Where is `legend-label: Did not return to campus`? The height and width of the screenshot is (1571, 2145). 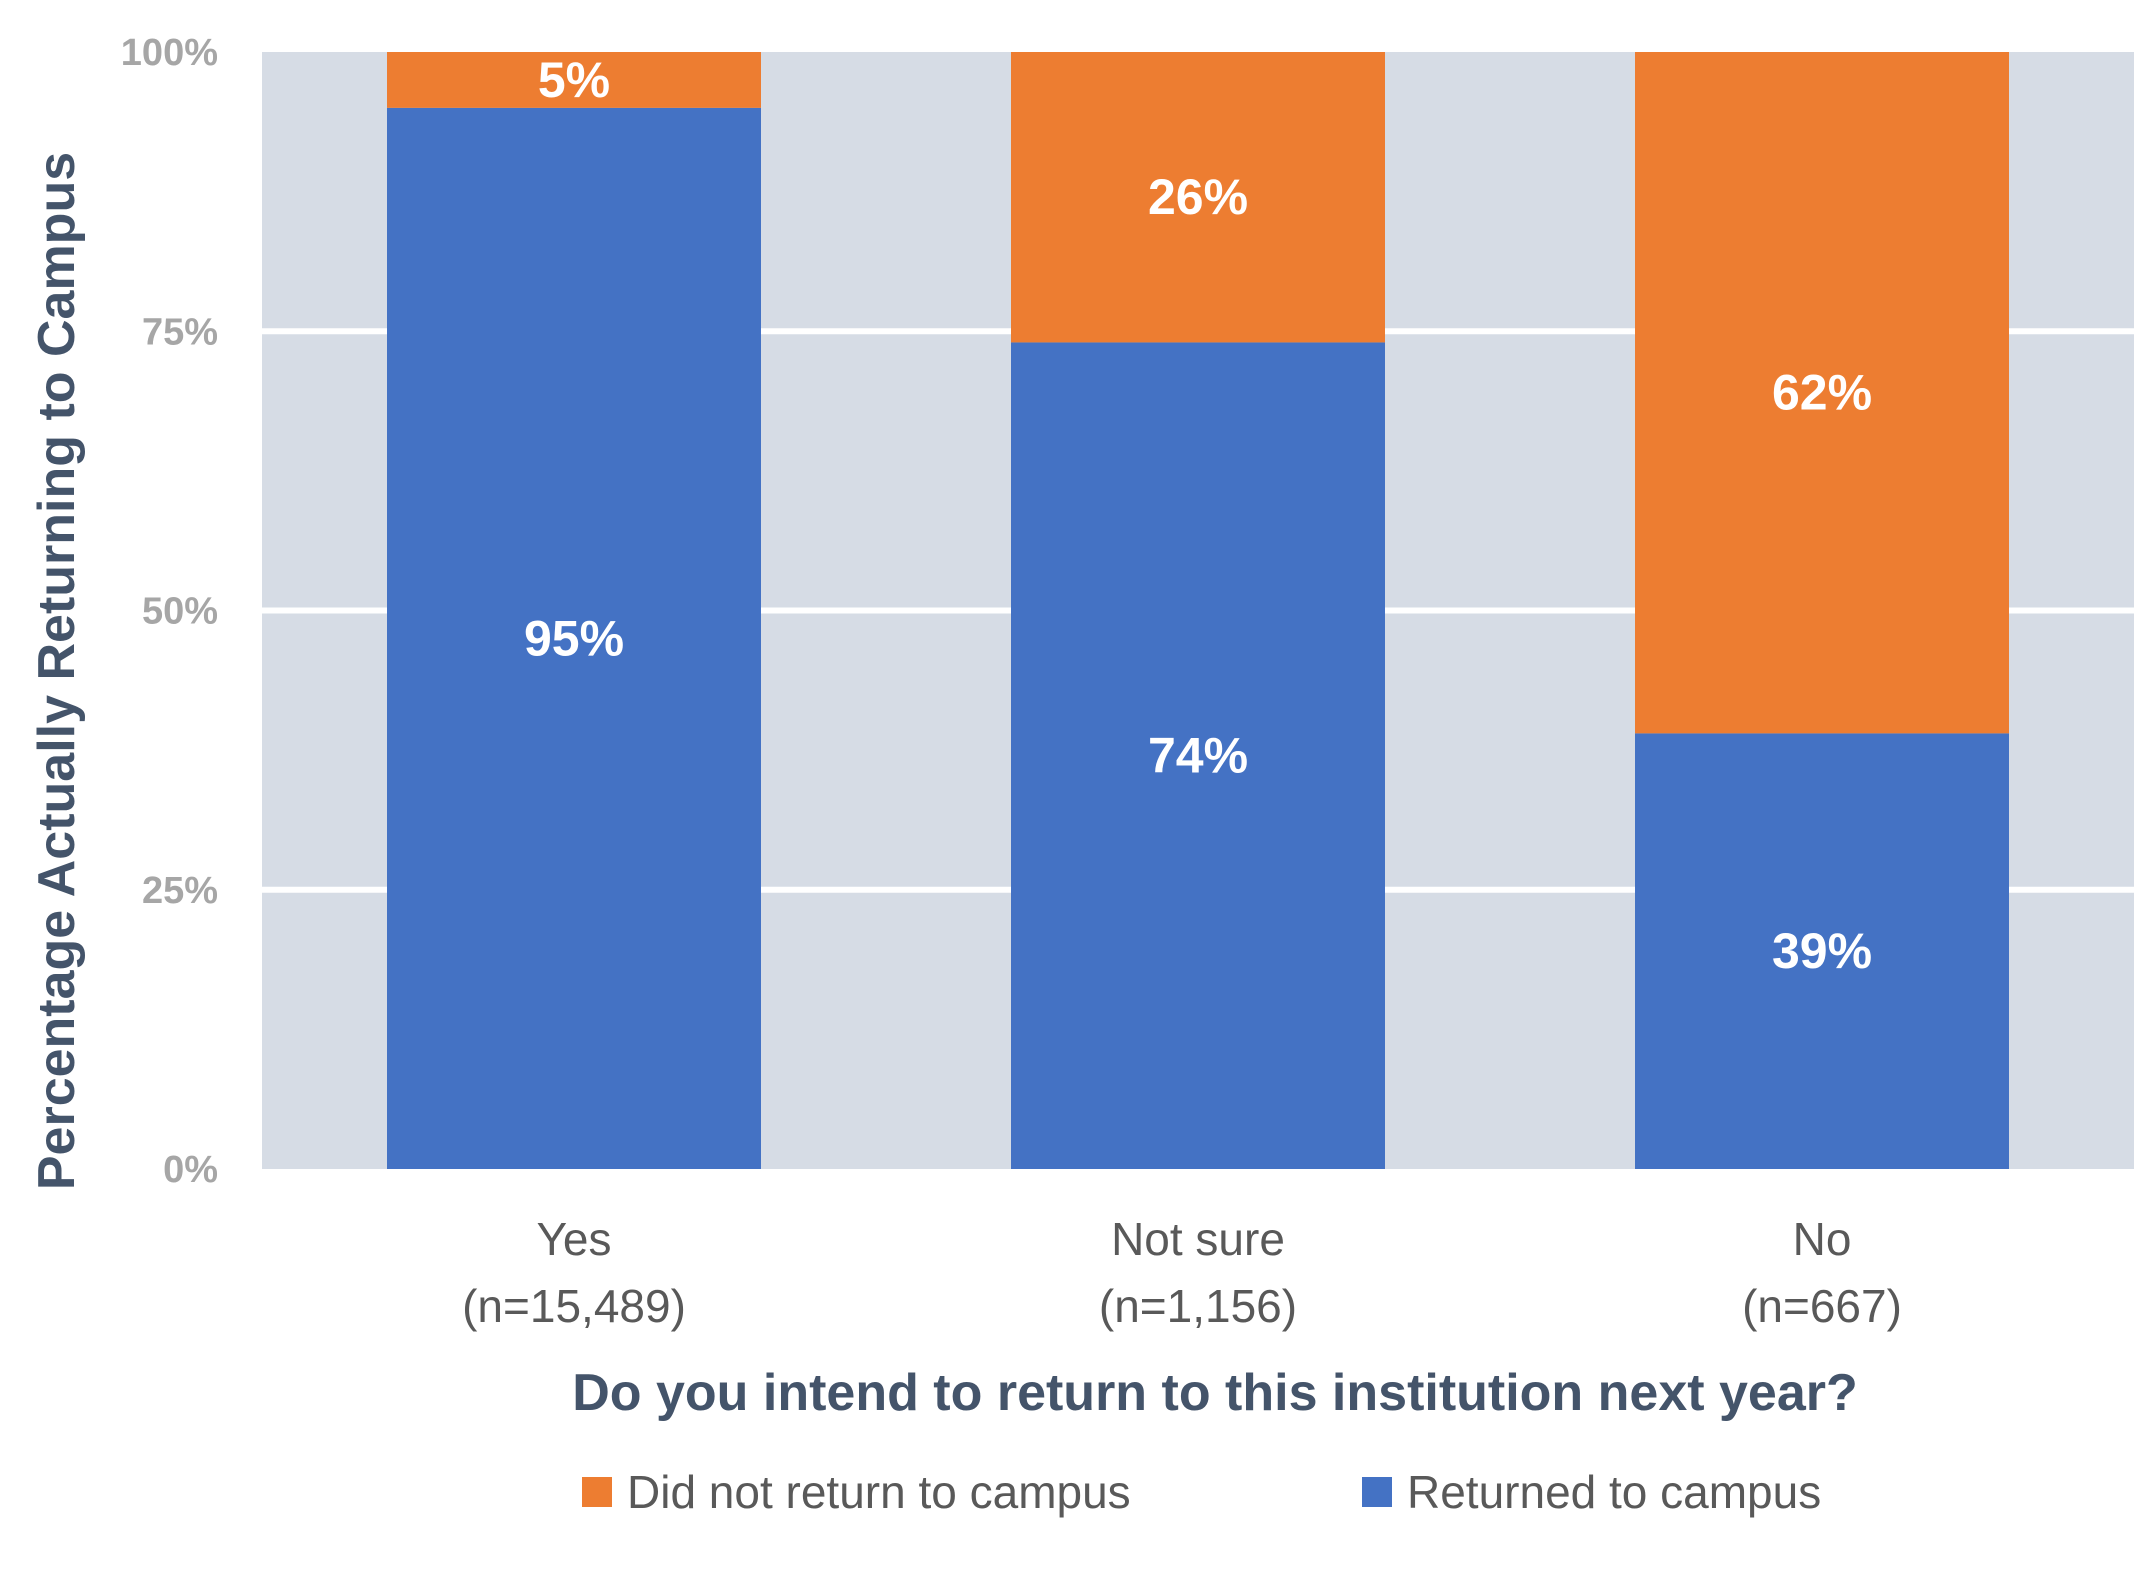 legend-label: Did not return to campus is located at coordinates (879, 1492).